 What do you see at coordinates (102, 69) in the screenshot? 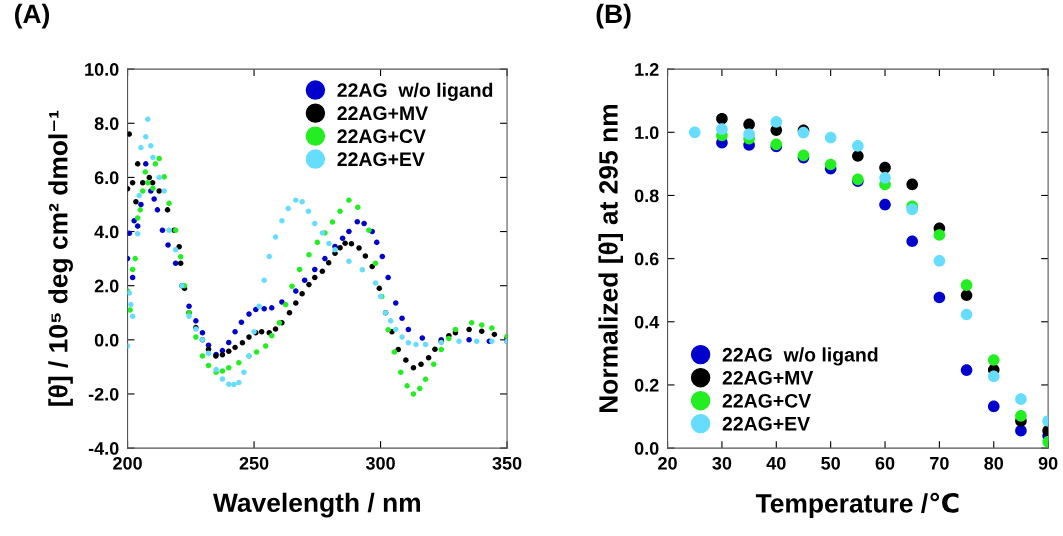
I see `y-tick-label: 10.0` at bounding box center [102, 69].